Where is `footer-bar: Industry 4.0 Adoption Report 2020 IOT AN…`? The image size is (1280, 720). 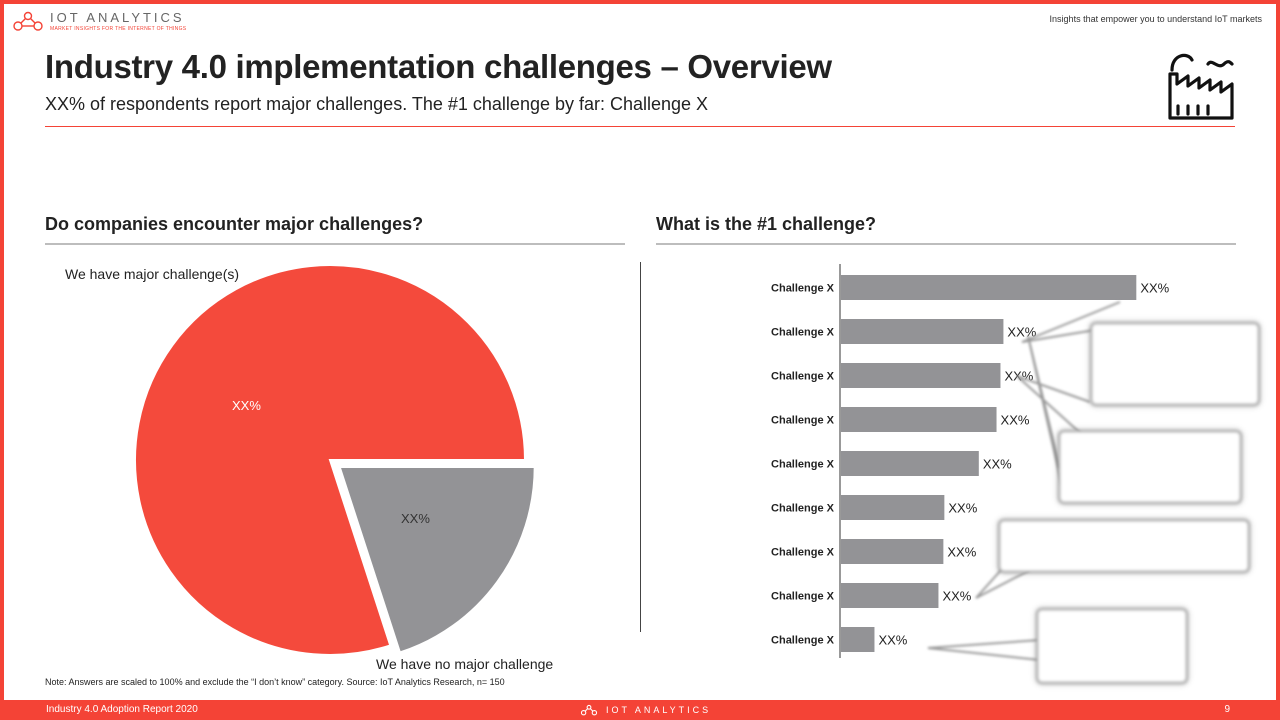 footer-bar: Industry 4.0 Adoption Report 2020 IOT AN… is located at coordinates (640, 710).